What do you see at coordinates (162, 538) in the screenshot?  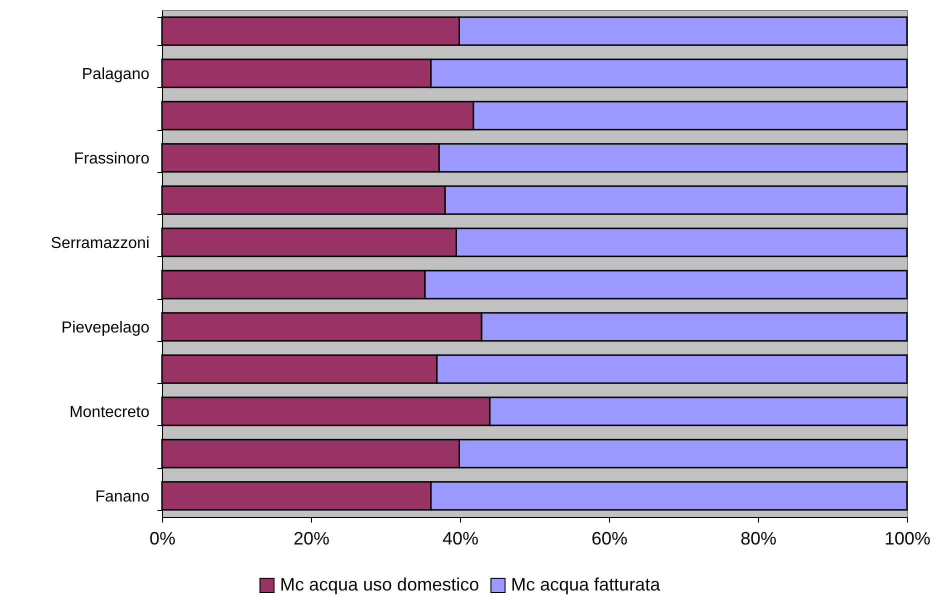 I see `x-tick-label: 0%` at bounding box center [162, 538].